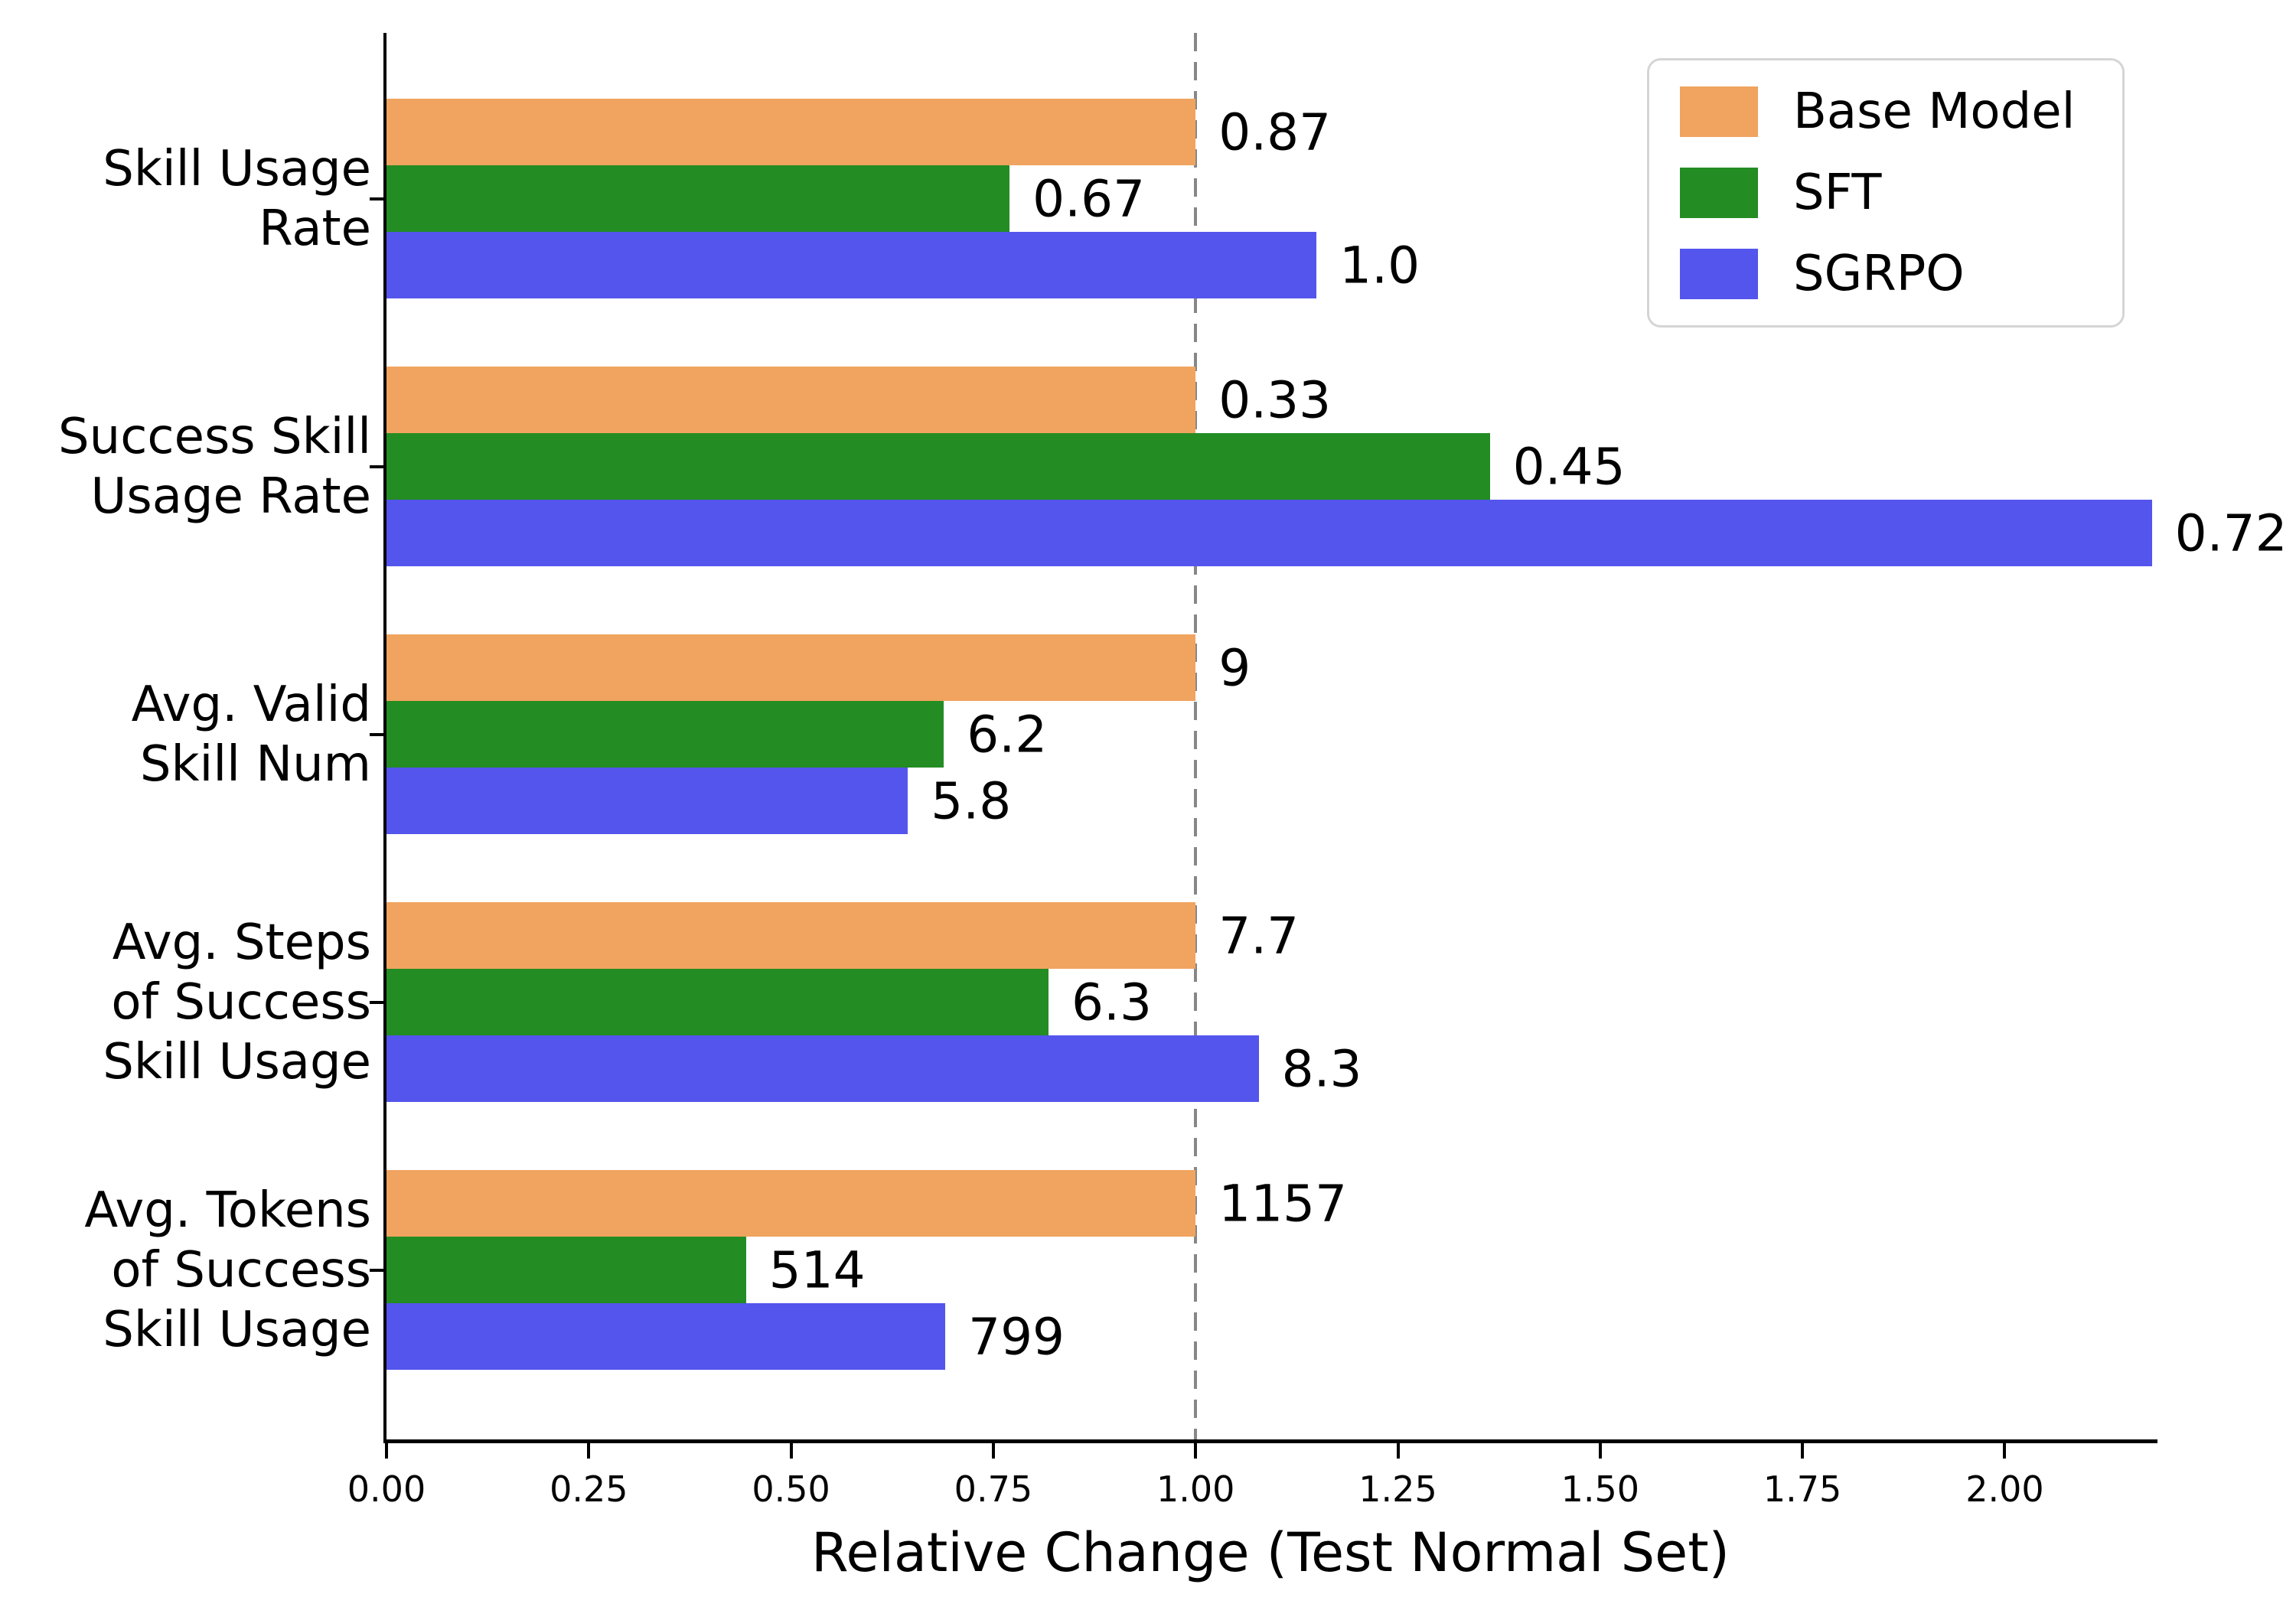 The height and width of the screenshot is (1607, 2296). Describe the element at coordinates (1600, 1489) in the screenshot. I see `x-axis-tick-label: 1.50` at that location.